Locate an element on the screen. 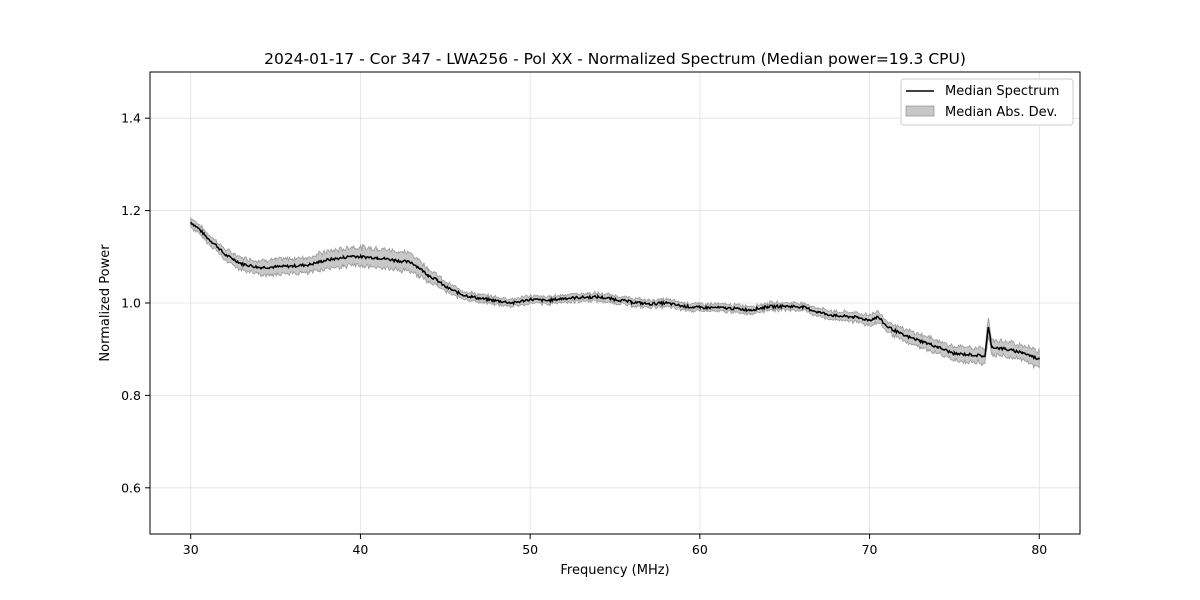 The height and width of the screenshot is (600, 1200). legend-mad-swatch is located at coordinates (920, 111).